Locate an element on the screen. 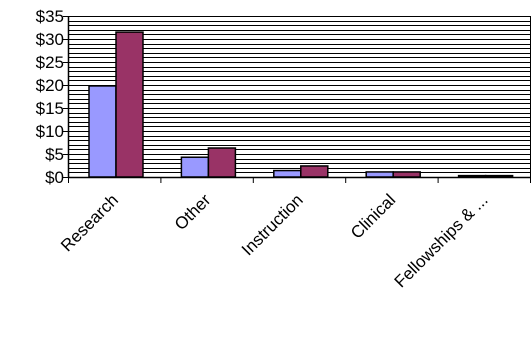  bar-series2-other is located at coordinates (222, 162).